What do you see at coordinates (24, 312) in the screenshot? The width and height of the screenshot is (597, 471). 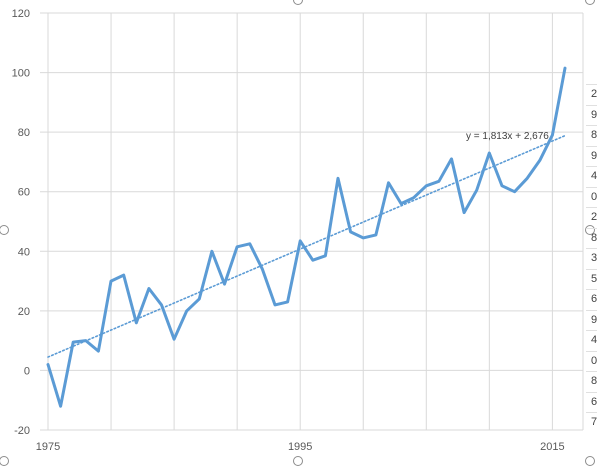 I see `y-tick-label: 20` at bounding box center [24, 312].